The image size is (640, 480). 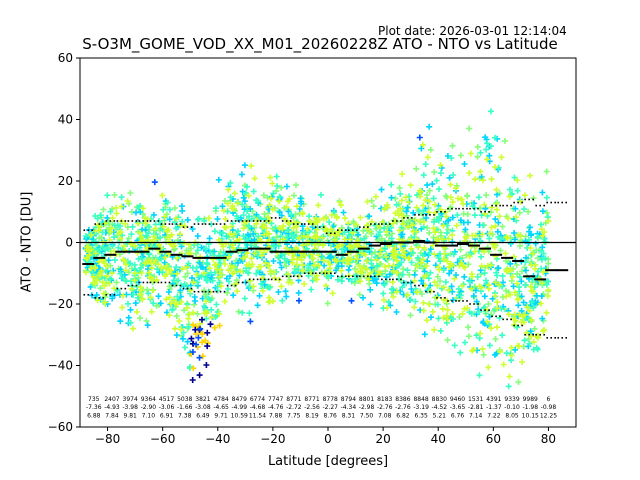 What do you see at coordinates (325, 436) in the screenshot?
I see `x-axis-ticks: −80 −60 −40 −20 0 20 40 60 80` at bounding box center [325, 436].